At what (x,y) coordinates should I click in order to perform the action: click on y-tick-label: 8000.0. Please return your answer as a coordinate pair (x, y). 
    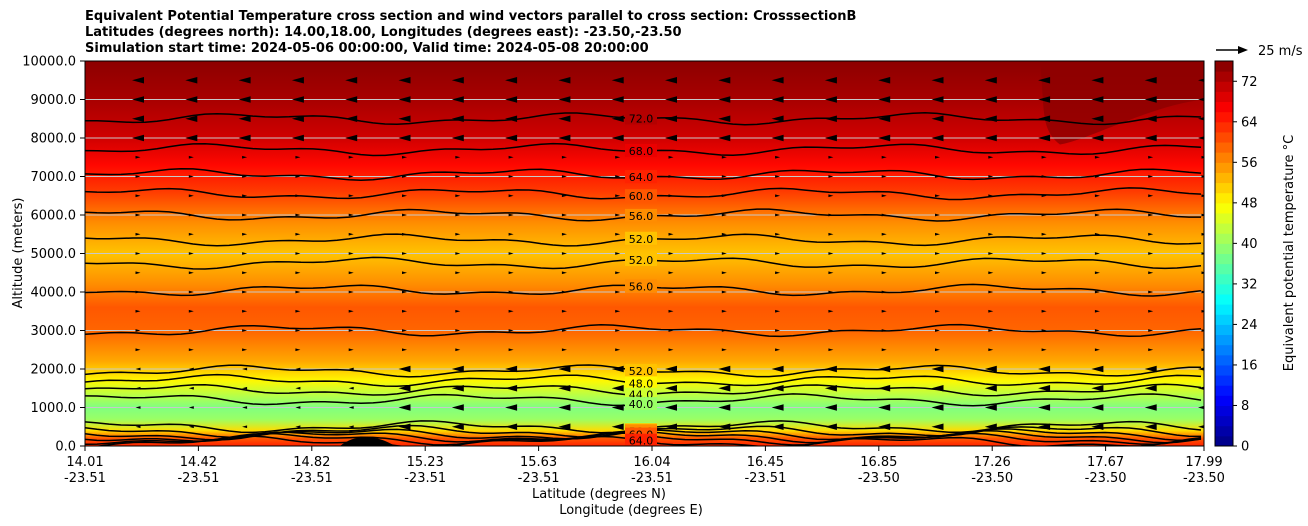
    Looking at the image, I should click on (54, 139).